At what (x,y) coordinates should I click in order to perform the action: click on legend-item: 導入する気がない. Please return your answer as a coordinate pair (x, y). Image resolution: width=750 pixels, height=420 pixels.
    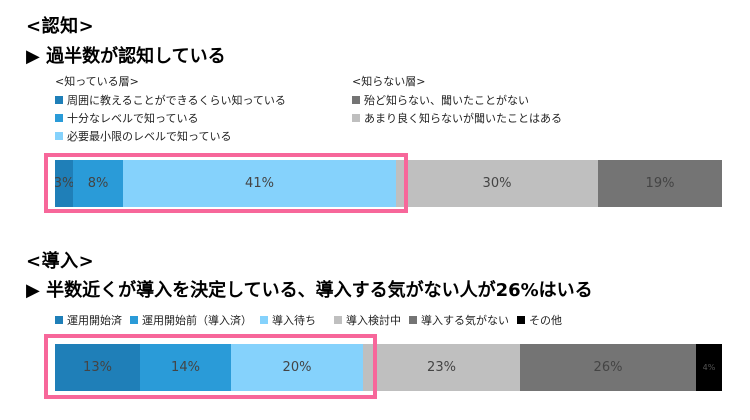
    Looking at the image, I should click on (459, 320).